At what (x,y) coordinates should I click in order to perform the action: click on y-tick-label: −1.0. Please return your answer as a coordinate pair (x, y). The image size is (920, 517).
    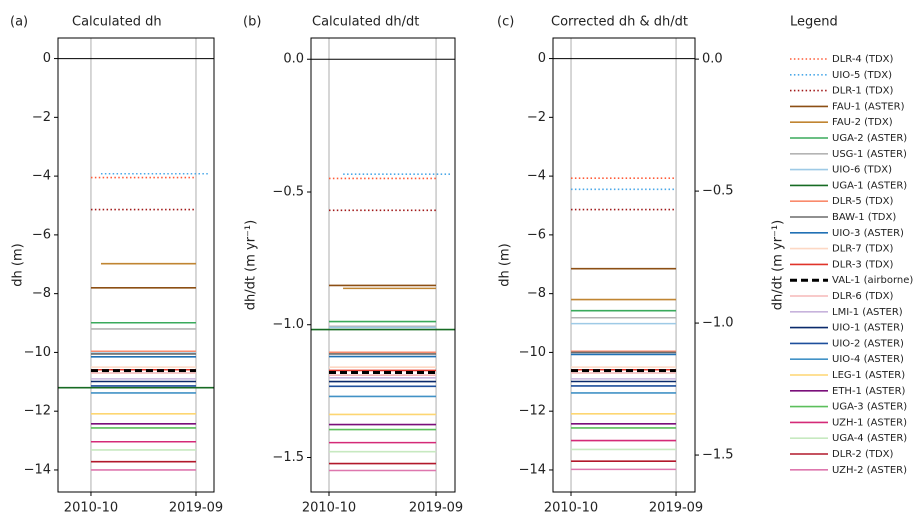
    Looking at the image, I should click on (288, 324).